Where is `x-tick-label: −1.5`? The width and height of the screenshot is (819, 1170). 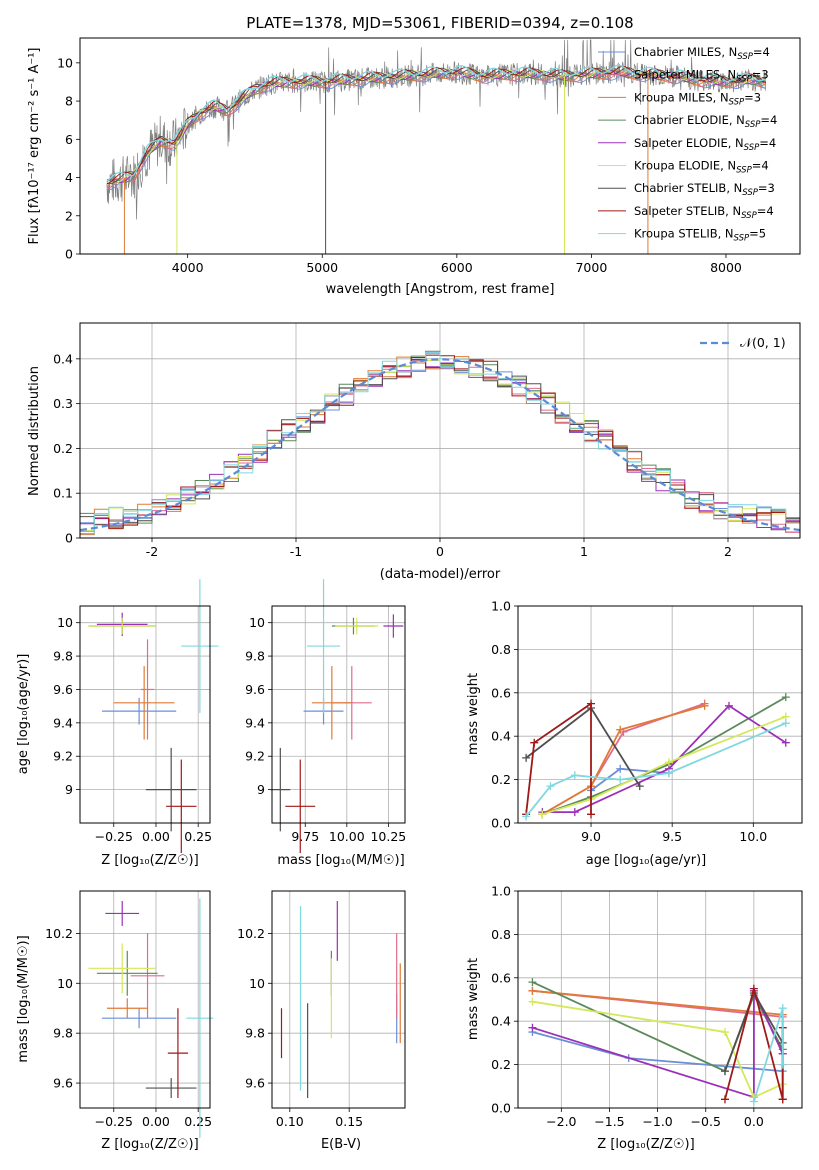 x-tick-label: −1.5 is located at coordinates (609, 1121).